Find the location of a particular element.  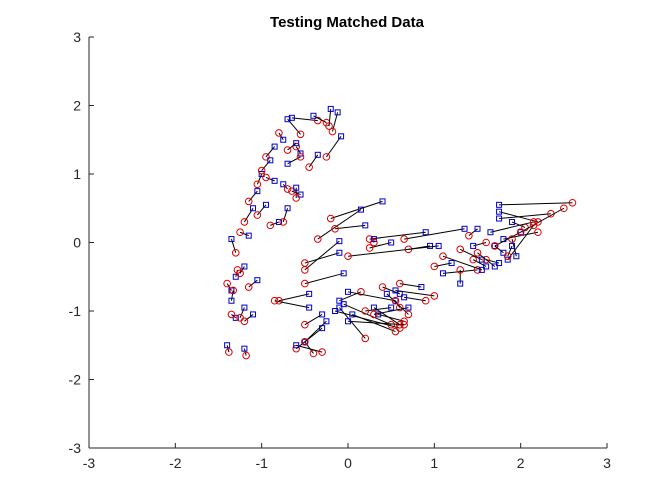

x-tick-label-1: -2 is located at coordinates (175, 463).